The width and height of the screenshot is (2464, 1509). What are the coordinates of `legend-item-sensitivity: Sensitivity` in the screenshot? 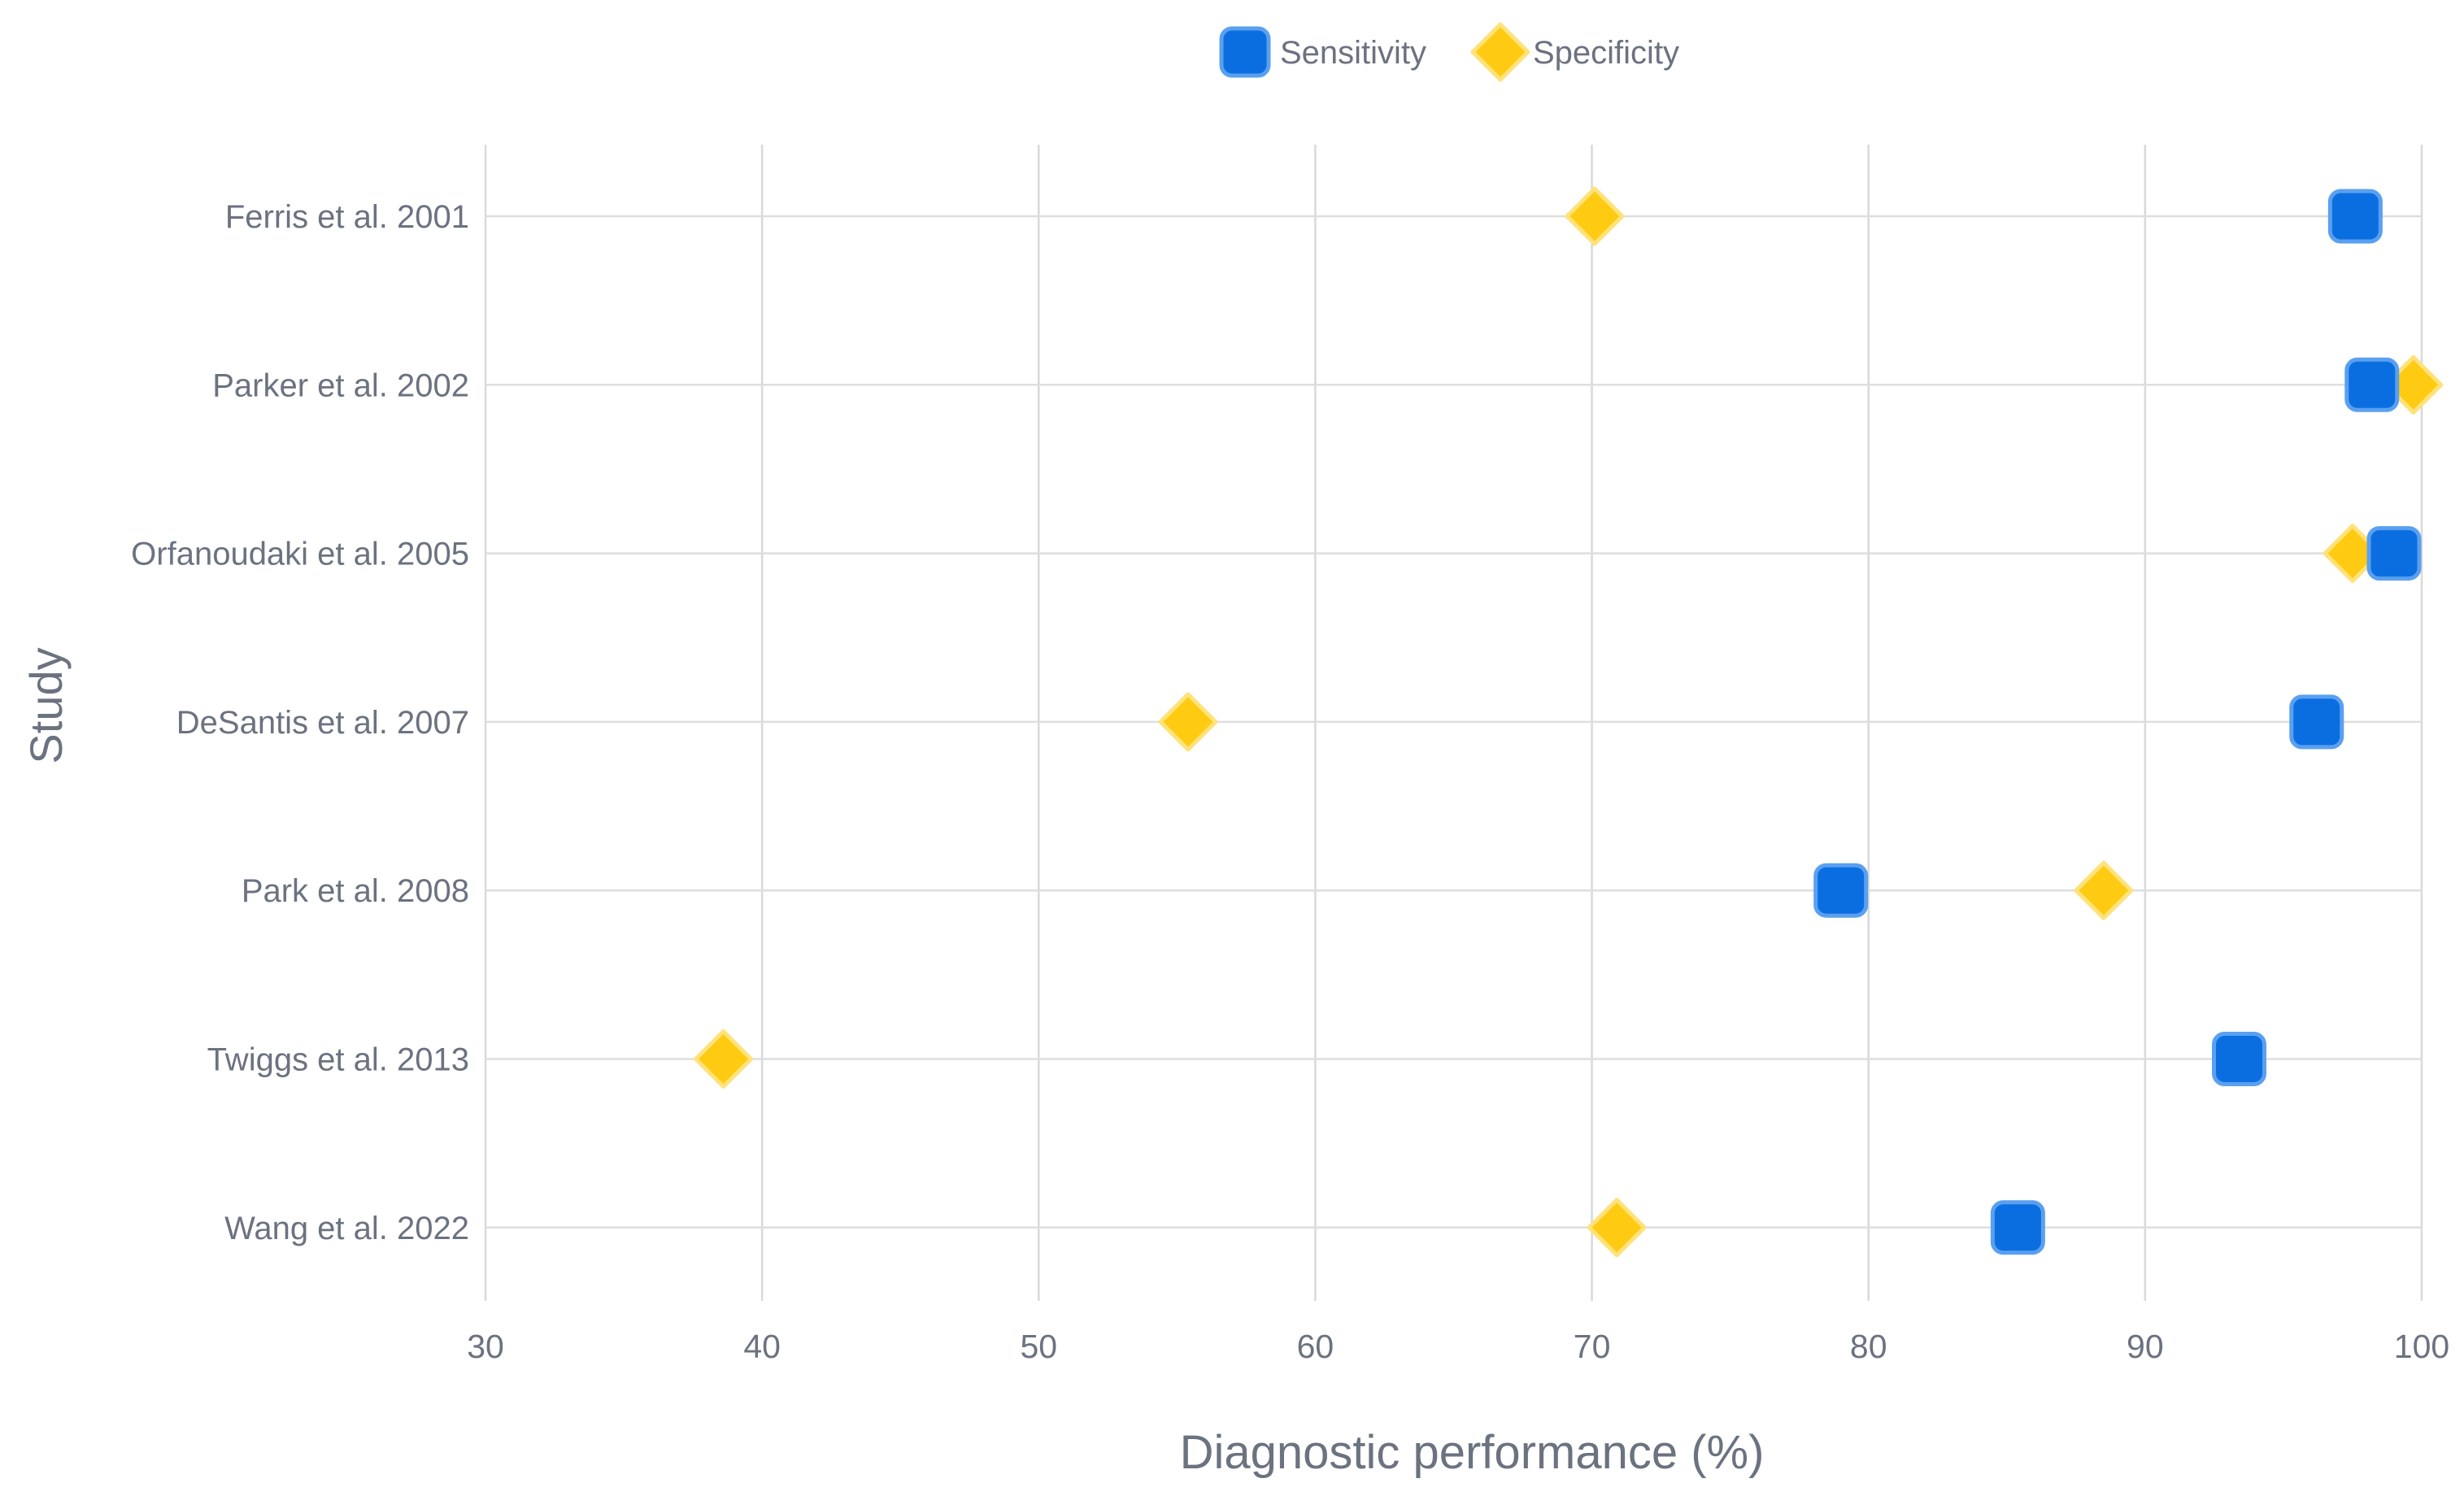 It's located at (1322, 52).